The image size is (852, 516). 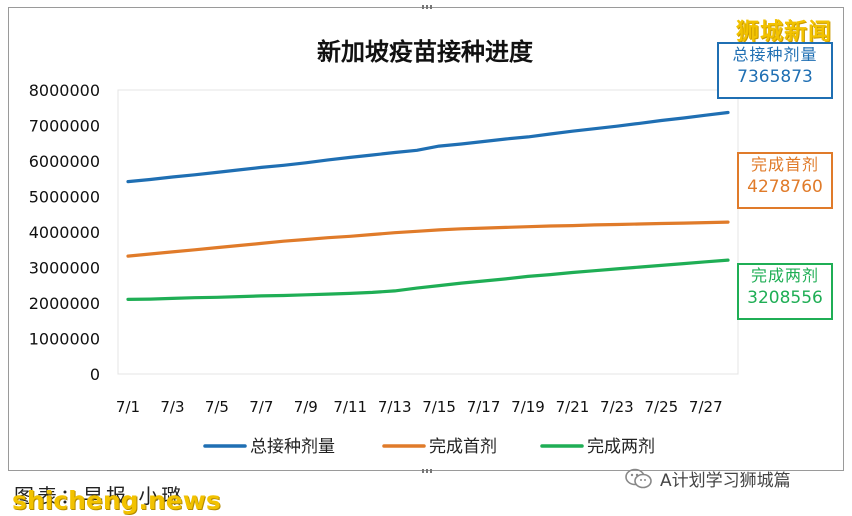 I want to click on chart-title: 新加坡疫苗接种进度, so click(x=425, y=52).